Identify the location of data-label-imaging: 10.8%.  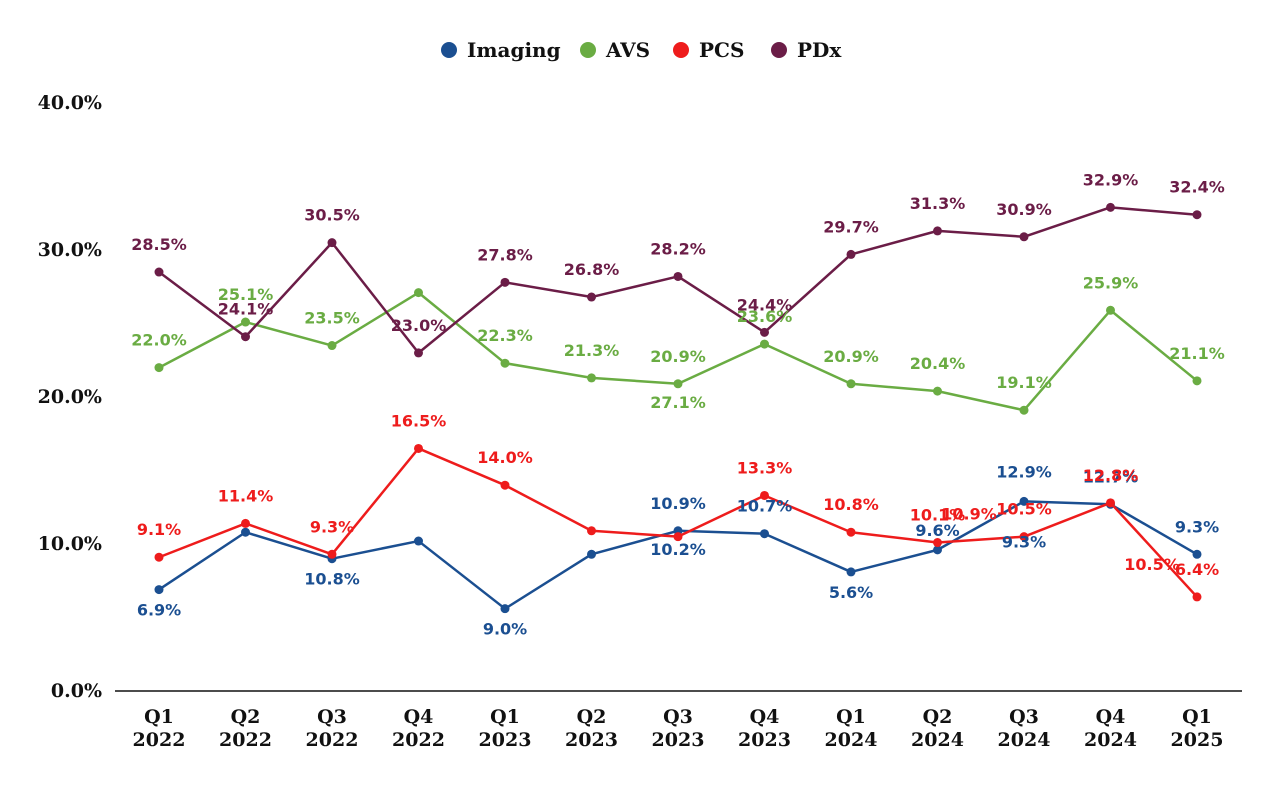
(332, 579).